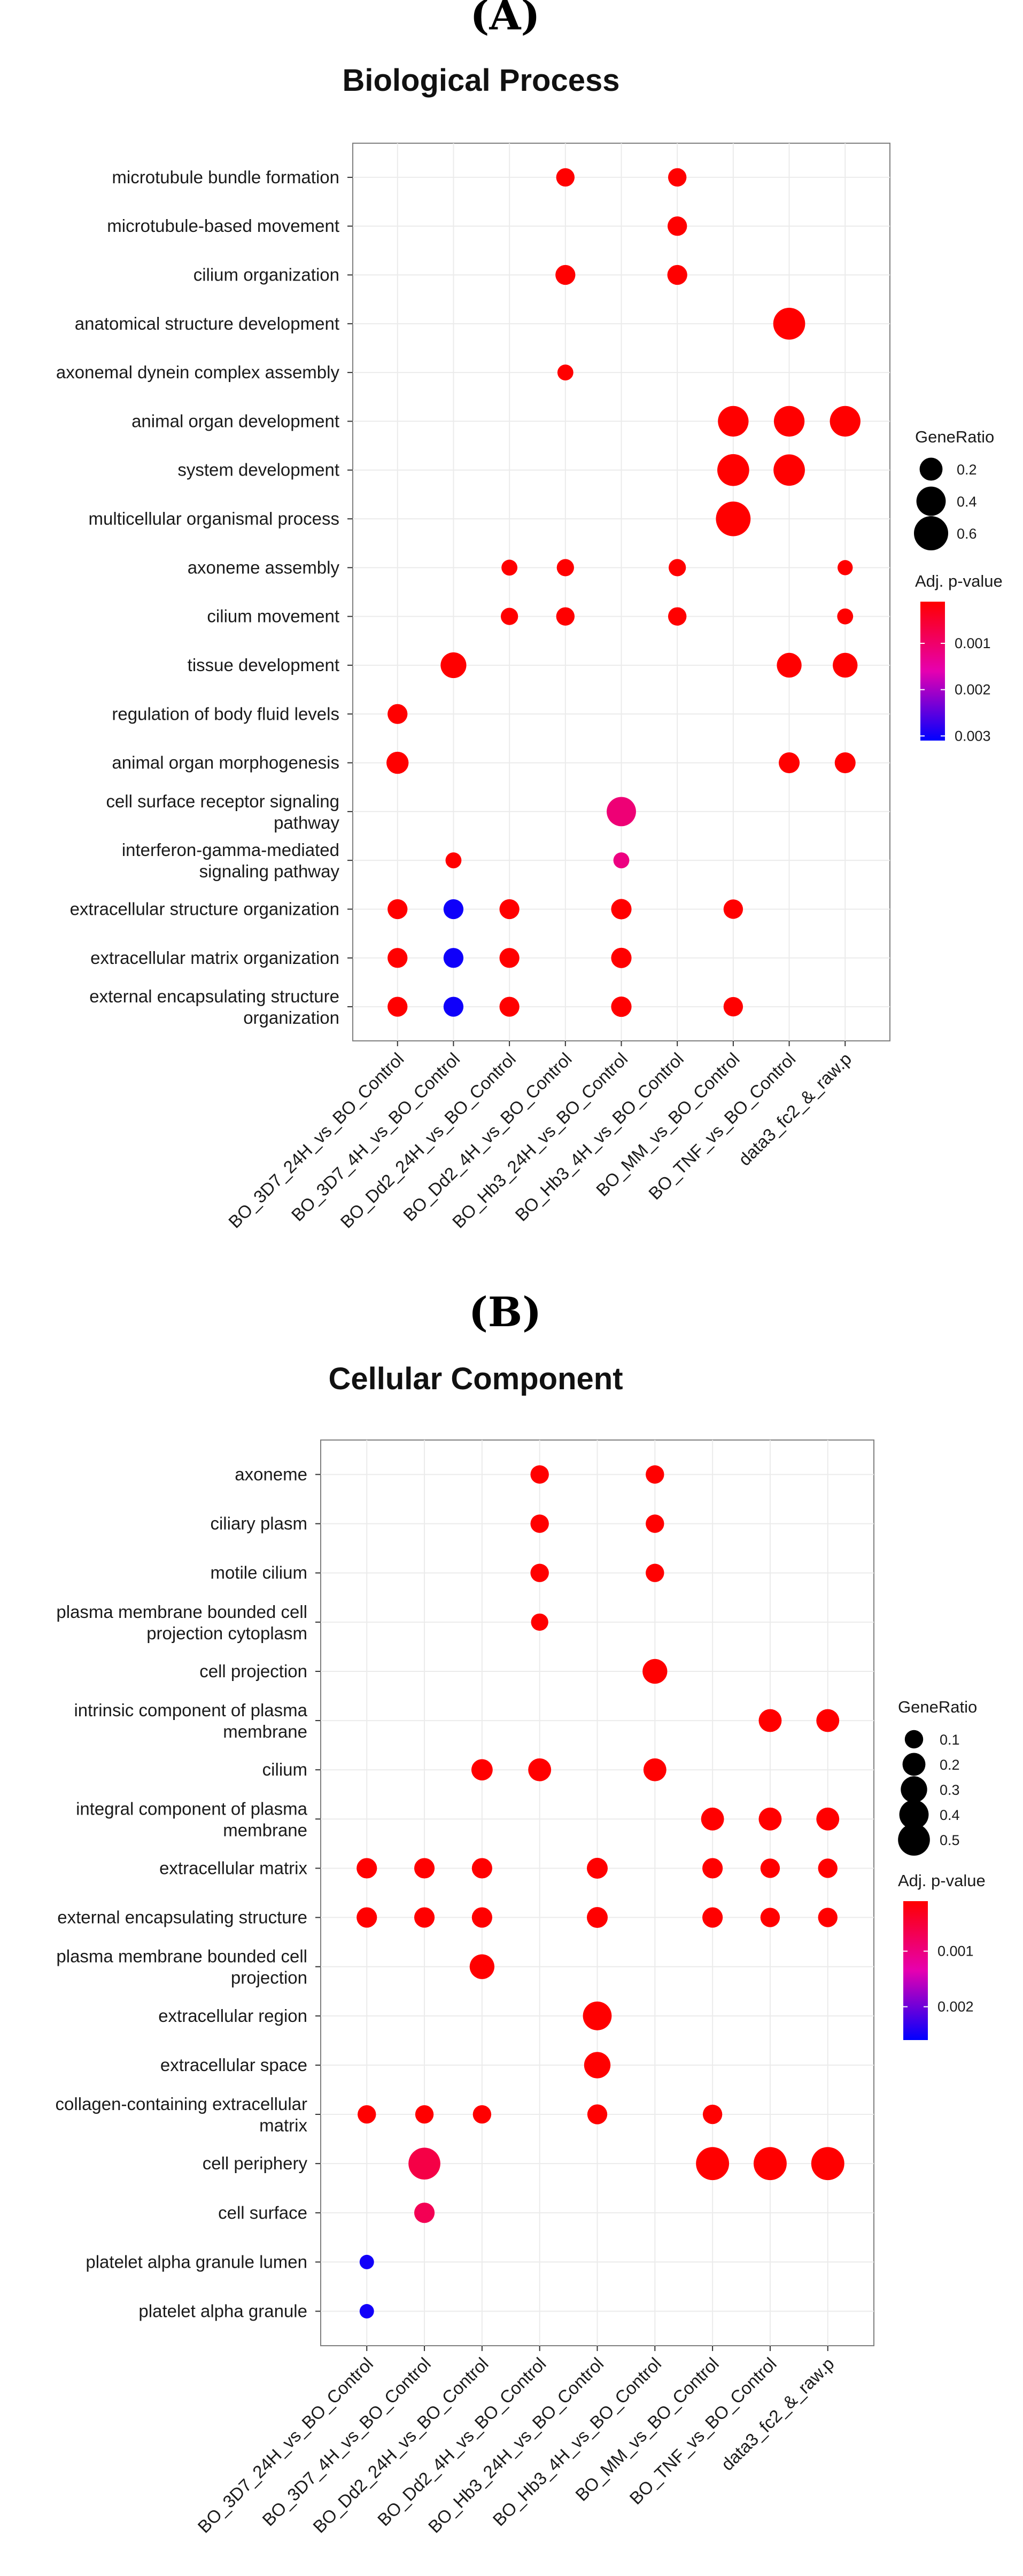 The width and height of the screenshot is (1023, 2576). I want to click on legend-size-label: 0.5, so click(950, 1840).